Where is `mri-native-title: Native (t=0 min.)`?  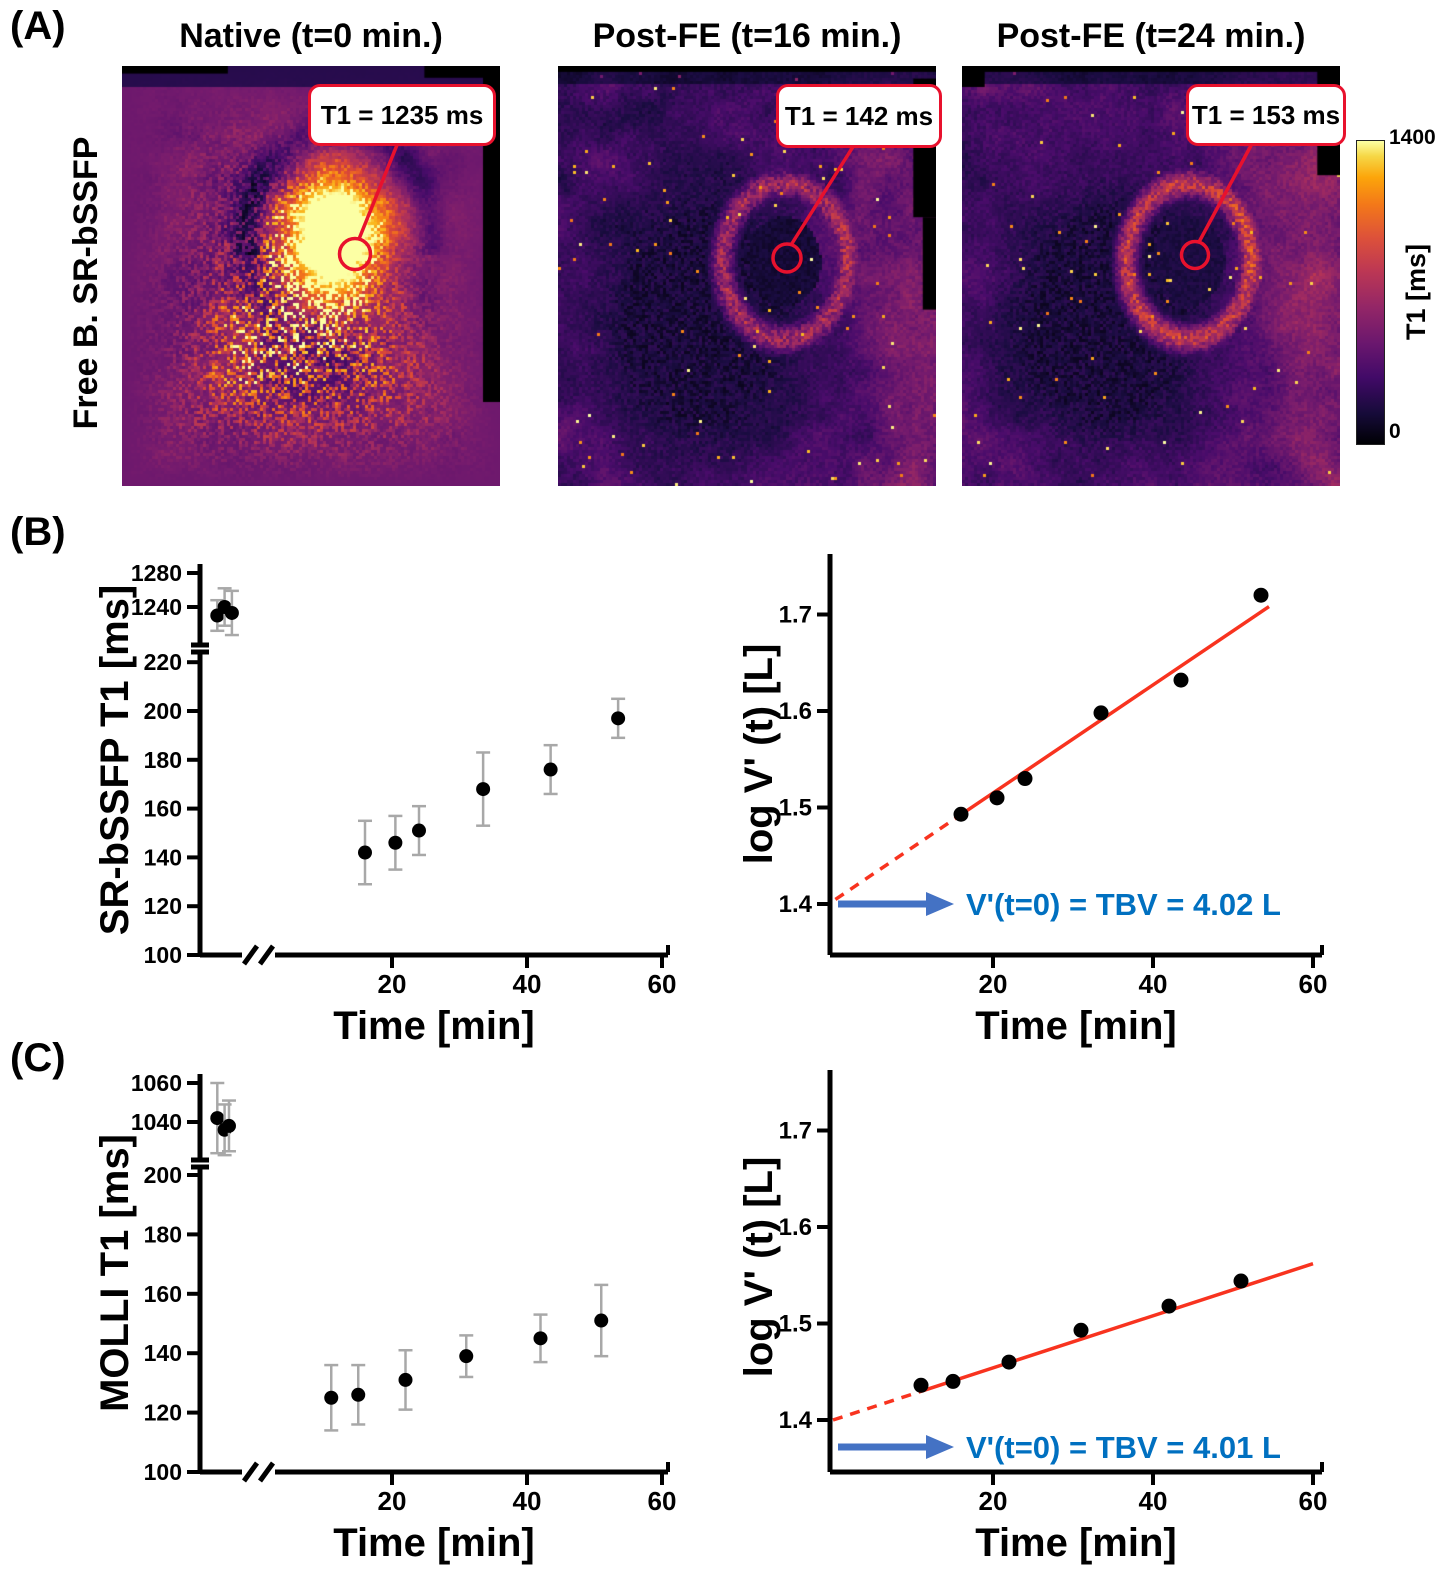
mri-native-title: Native (t=0 min.) is located at coordinates (311, 36).